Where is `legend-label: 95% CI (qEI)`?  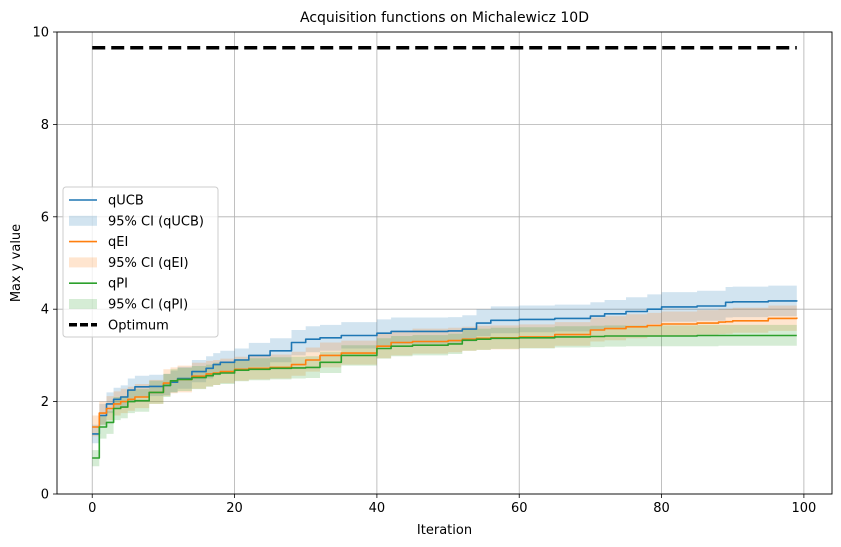 legend-label: 95% CI (qEI) is located at coordinates (148, 263).